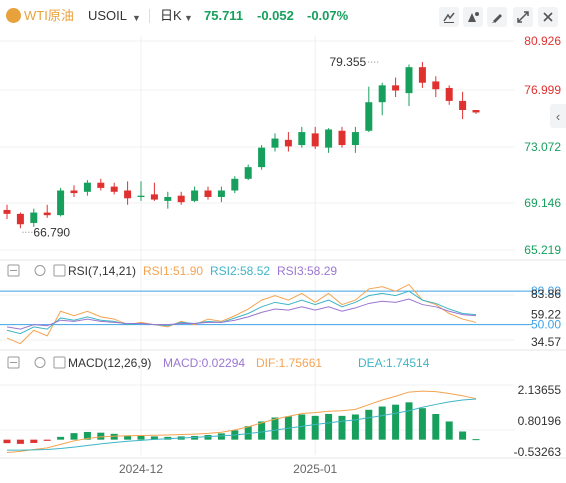 The width and height of the screenshot is (566, 483). What do you see at coordinates (275, 15) in the screenshot?
I see `price-change: -0.052` at bounding box center [275, 15].